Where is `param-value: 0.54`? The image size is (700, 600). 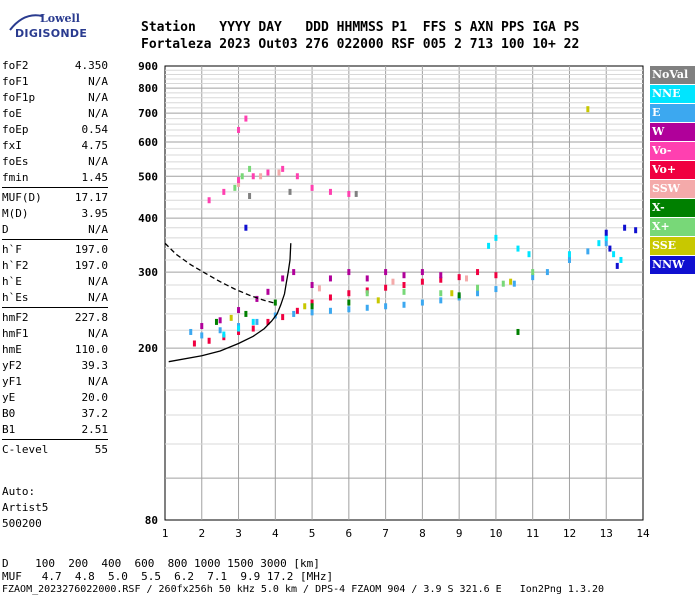 param-value: 0.54 is located at coordinates (95, 129).